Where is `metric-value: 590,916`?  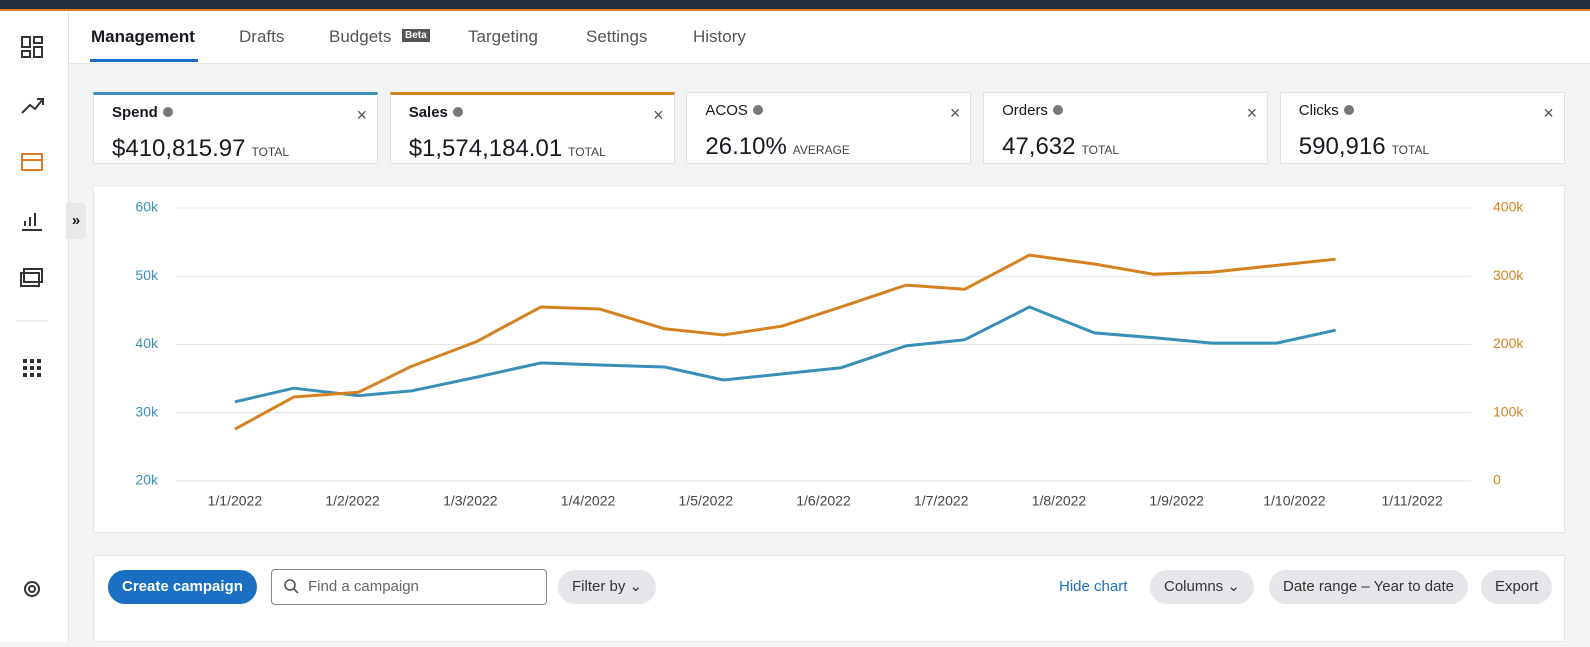
metric-value: 590,916 is located at coordinates (1342, 146).